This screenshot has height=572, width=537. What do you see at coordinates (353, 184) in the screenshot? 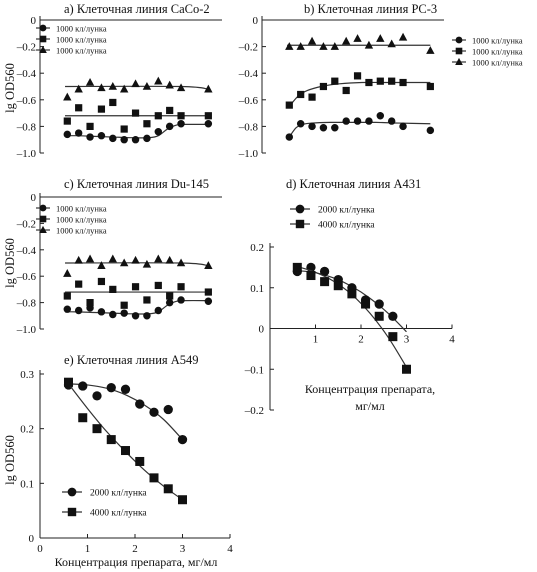
I see `panel-d-title: d) Клеточная линия A431` at bounding box center [353, 184].